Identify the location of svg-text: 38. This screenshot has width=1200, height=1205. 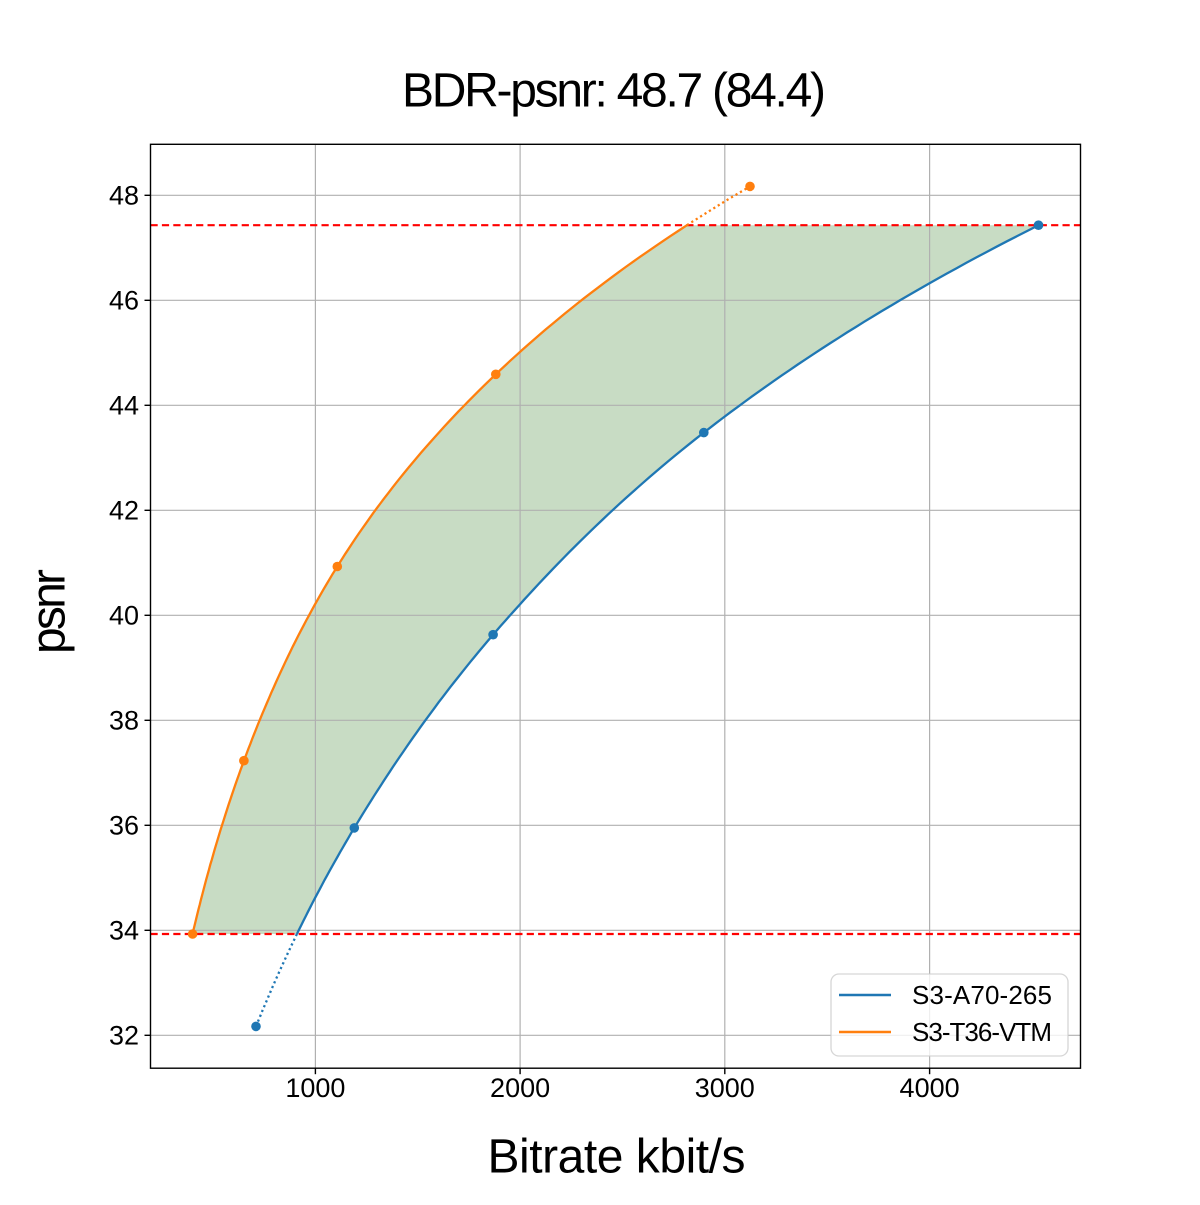
(124, 720).